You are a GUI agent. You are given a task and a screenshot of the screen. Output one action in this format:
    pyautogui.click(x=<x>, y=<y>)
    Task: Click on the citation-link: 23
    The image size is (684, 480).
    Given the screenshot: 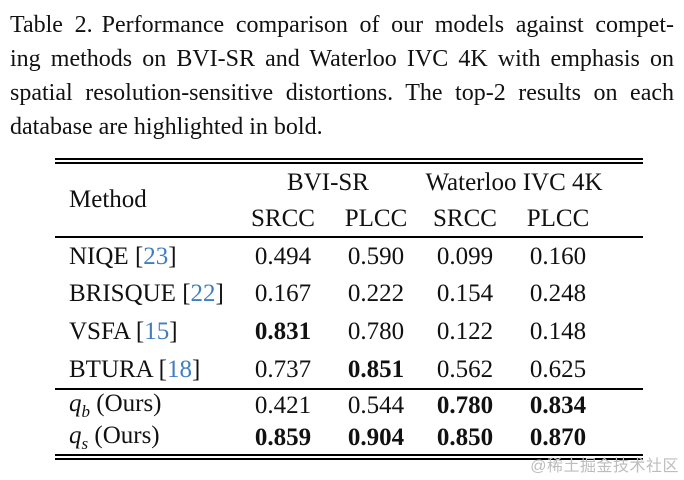 What is the action you would take?
    pyautogui.click(x=156, y=256)
    